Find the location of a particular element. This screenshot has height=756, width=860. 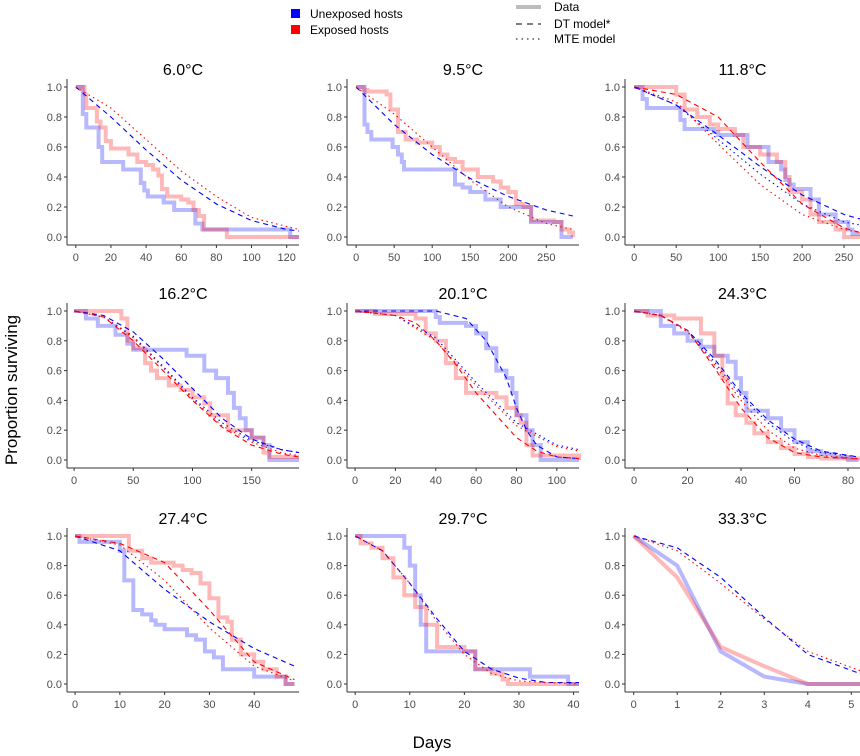

legend-label-mte: MTE model is located at coordinates (584, 39).